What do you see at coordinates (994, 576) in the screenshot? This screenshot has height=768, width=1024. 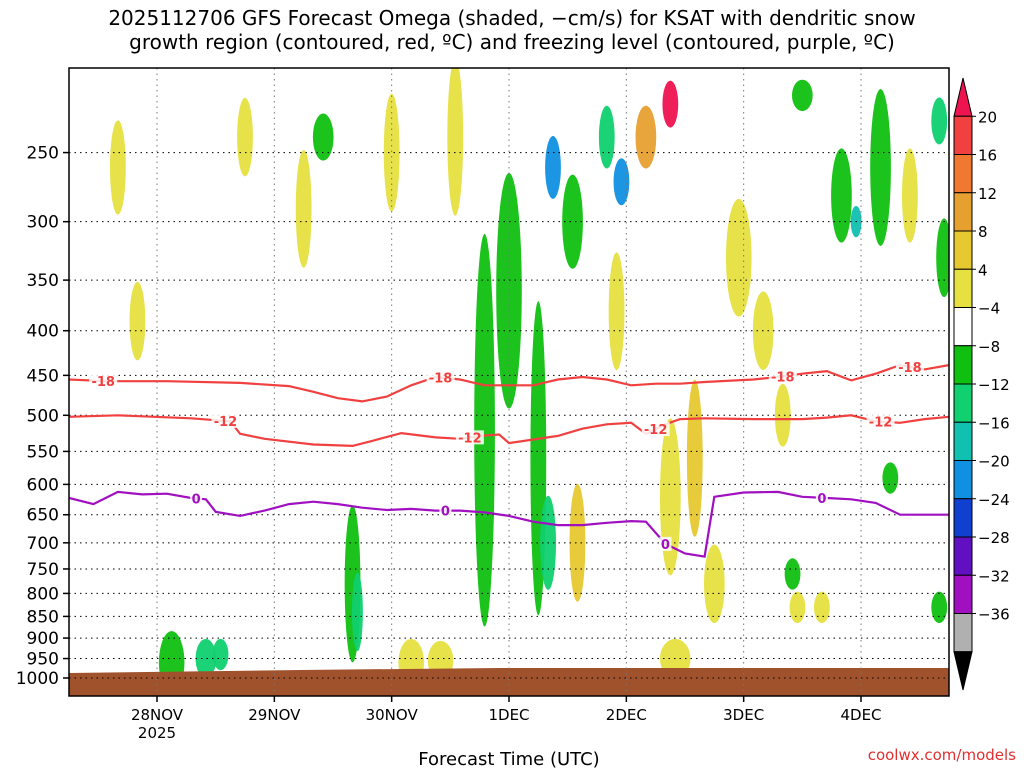 I see `colorbar-label: −32` at bounding box center [994, 576].